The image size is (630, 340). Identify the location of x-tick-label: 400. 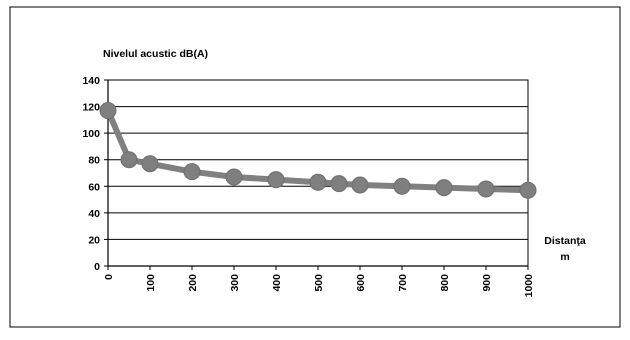
(277, 283).